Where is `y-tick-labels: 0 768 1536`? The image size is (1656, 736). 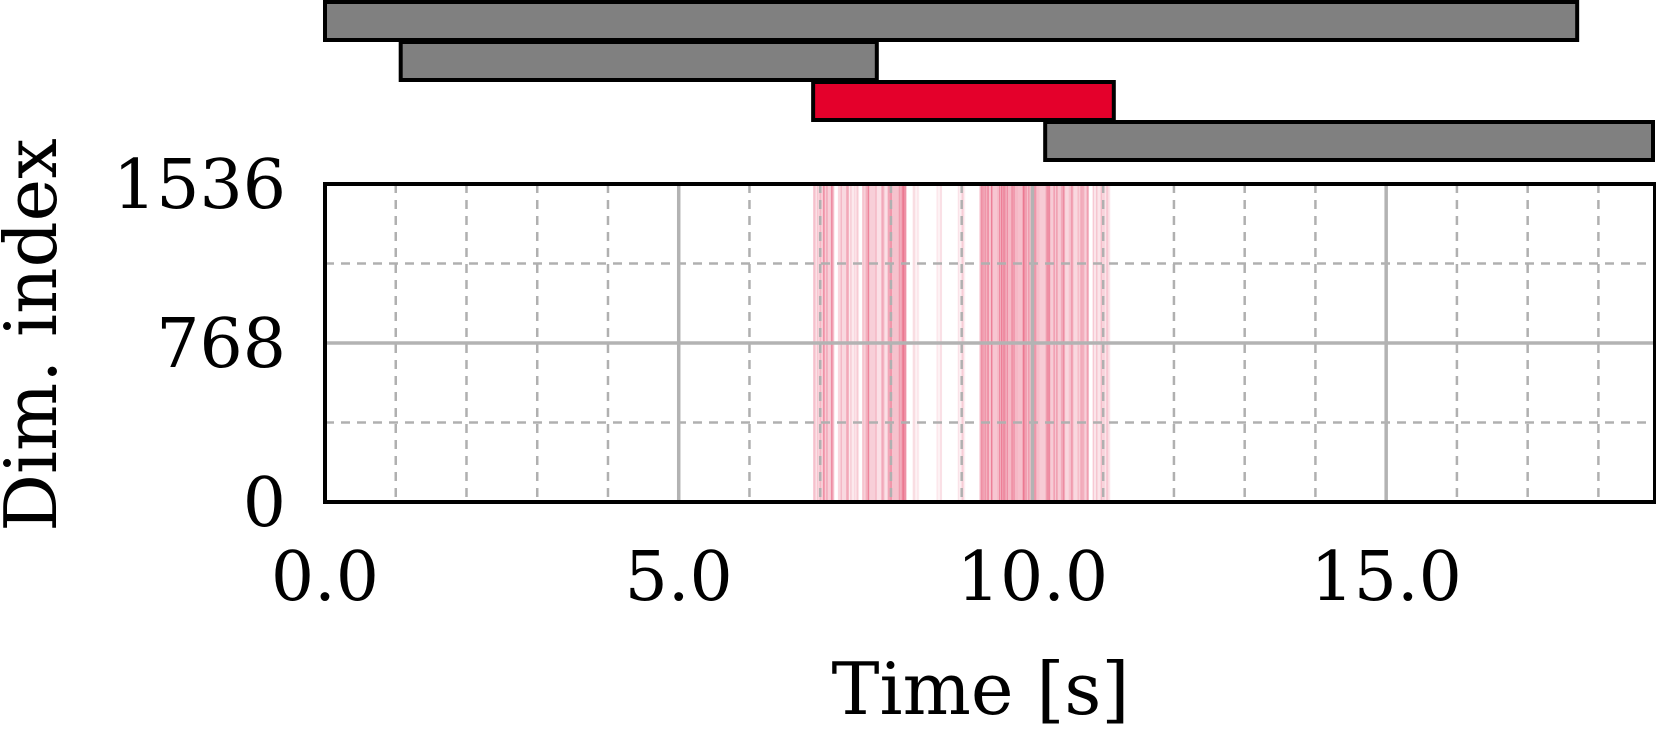 y-tick-labels: 0 768 1536 is located at coordinates (199, 344).